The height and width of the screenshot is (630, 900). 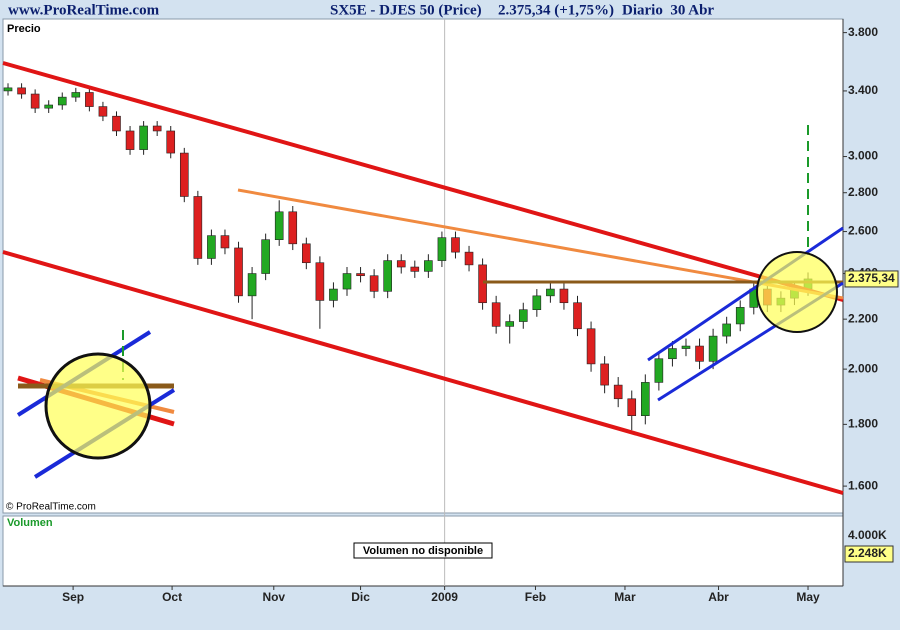 I want to click on volume-tag-label: 2.248K, so click(x=867, y=553).